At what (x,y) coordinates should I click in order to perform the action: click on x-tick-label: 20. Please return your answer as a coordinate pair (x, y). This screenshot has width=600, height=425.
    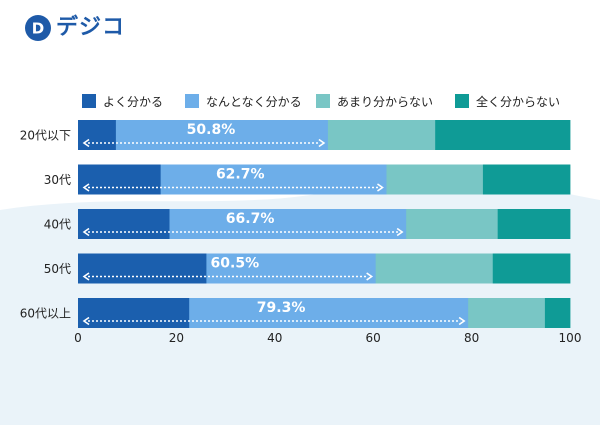
    Looking at the image, I should click on (176, 338).